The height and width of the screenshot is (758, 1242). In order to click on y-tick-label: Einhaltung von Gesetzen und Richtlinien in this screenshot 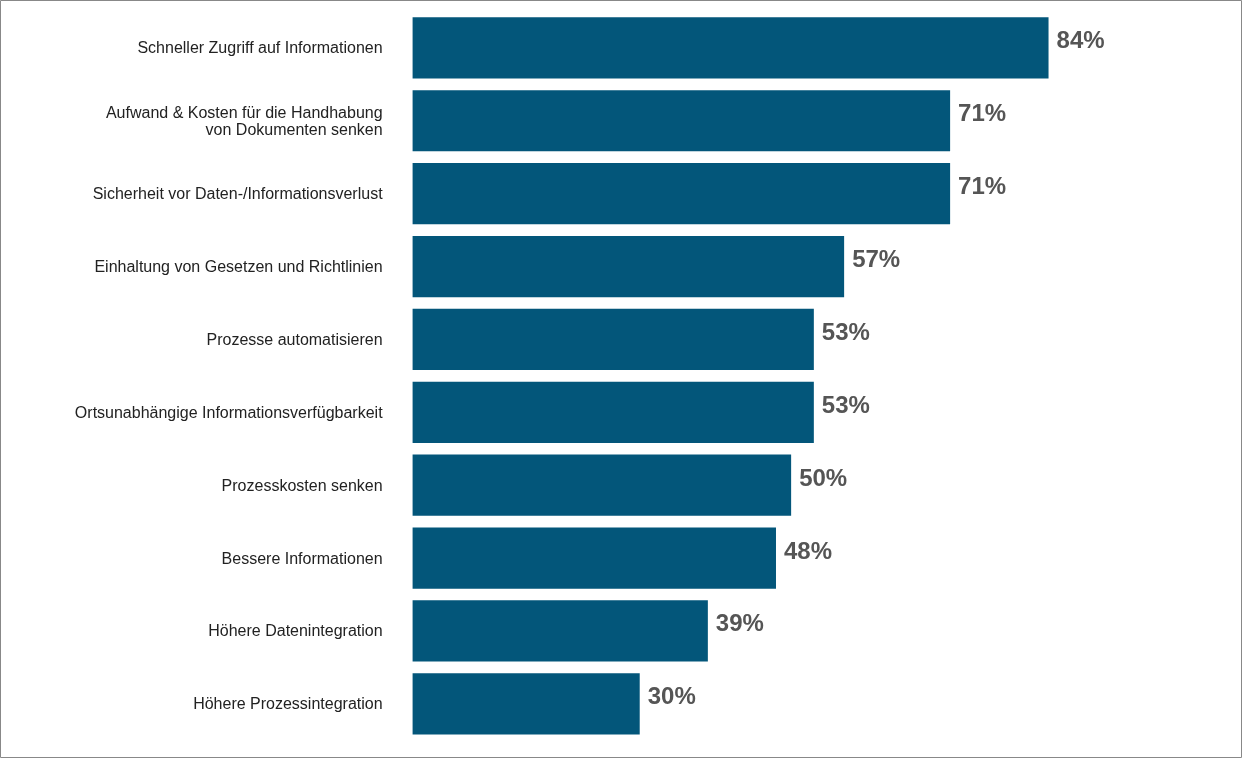, I will do `click(238, 267)`.